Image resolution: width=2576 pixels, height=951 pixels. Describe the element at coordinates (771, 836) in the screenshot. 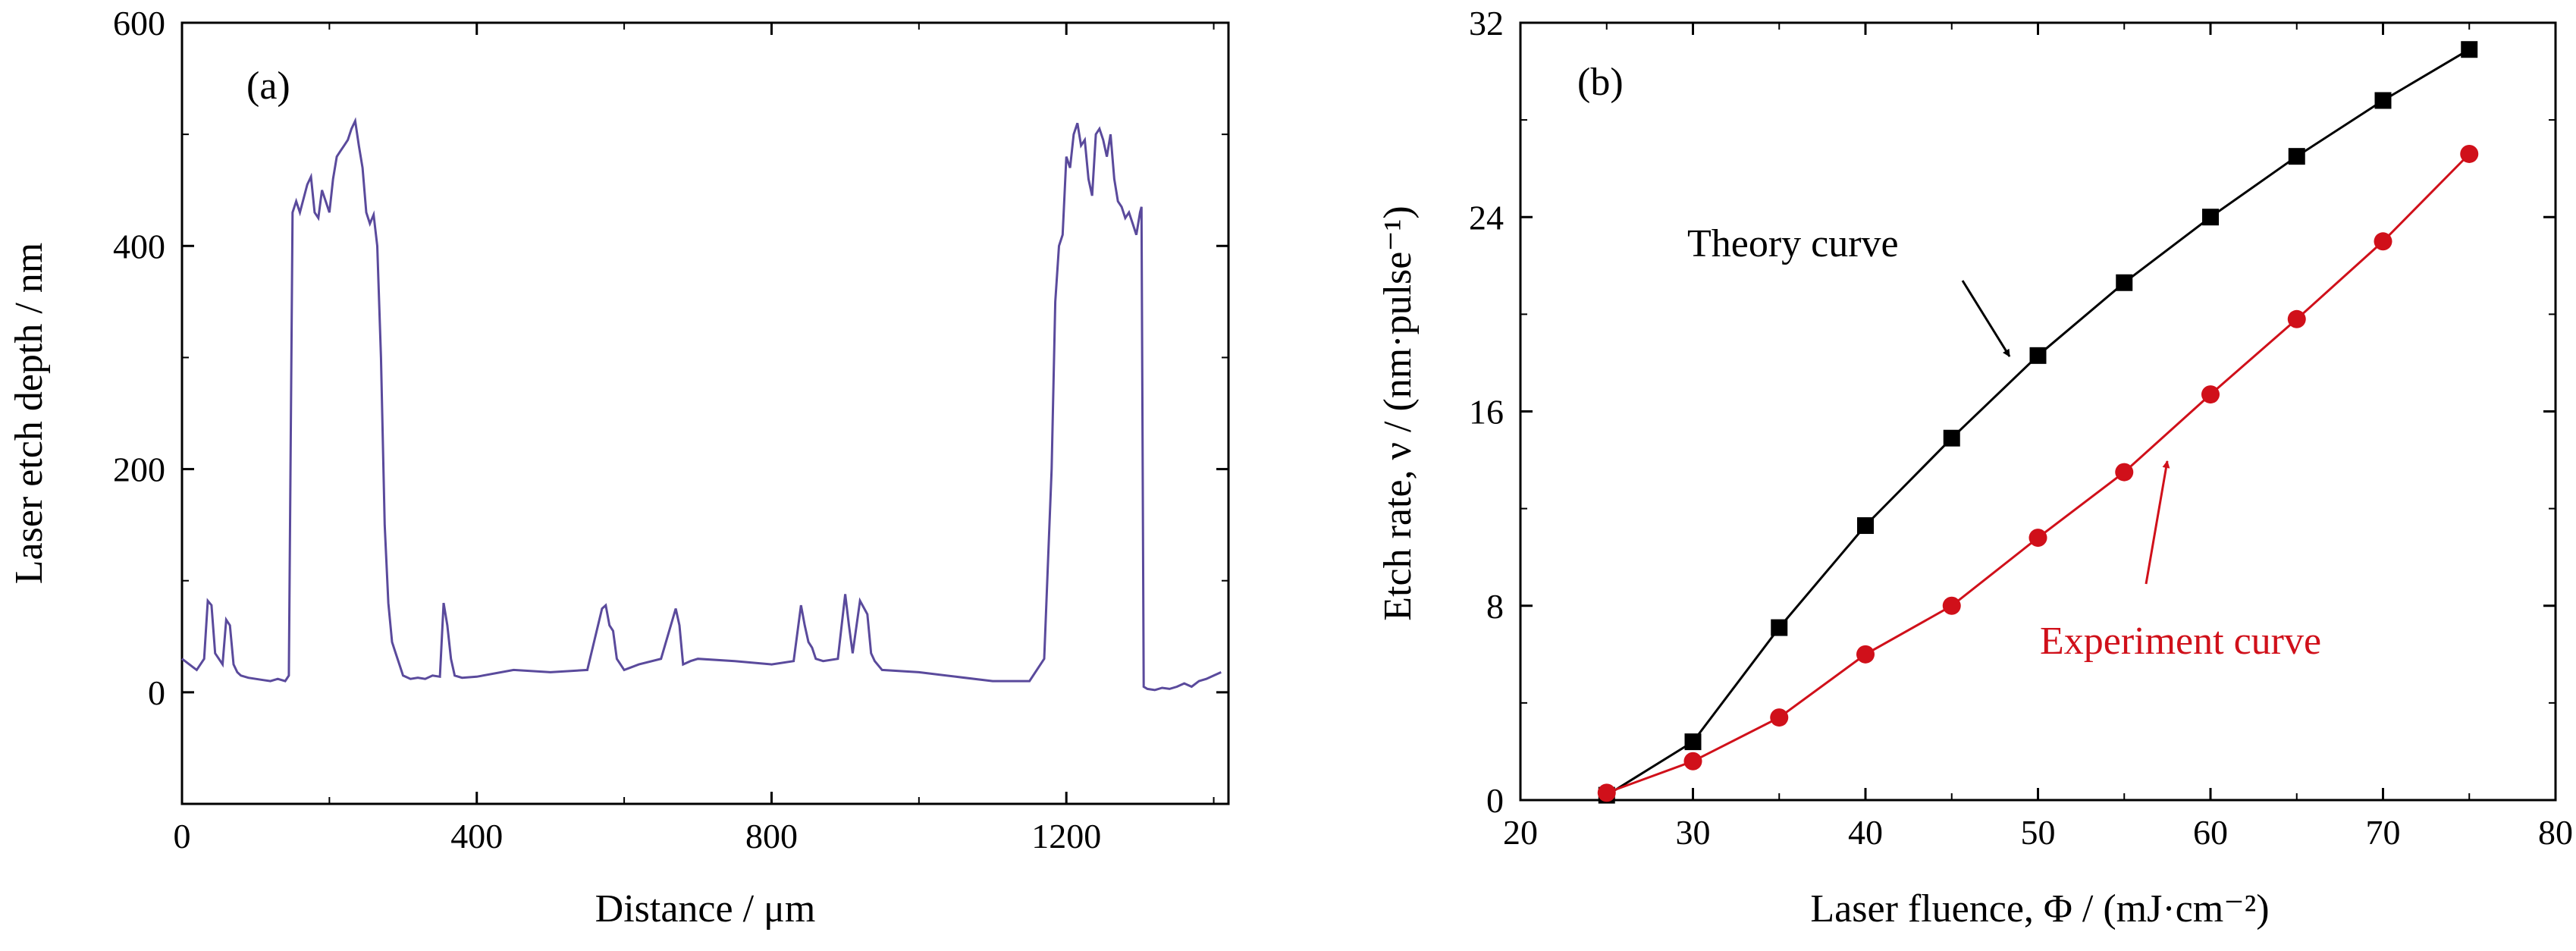

I see `panel-a-x-tick-label: 800` at that location.